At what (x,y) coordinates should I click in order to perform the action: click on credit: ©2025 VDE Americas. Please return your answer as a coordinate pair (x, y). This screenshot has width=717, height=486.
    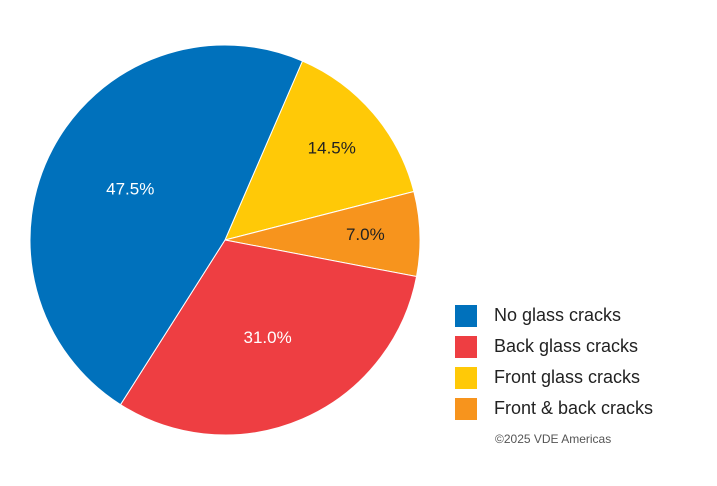
    Looking at the image, I should click on (553, 439).